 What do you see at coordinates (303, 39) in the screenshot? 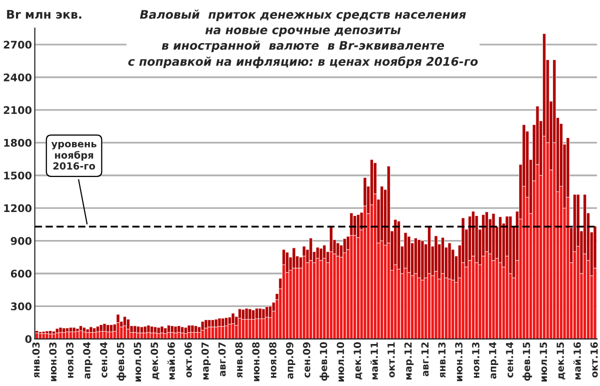
I see `chart-title: Валовый приток денежных средств населения на новые срочные депозиты в иностранной валюте в Br-эквиваленте с поправкой на инфляцию: в ценах ноября 2016-го` at bounding box center [303, 39].